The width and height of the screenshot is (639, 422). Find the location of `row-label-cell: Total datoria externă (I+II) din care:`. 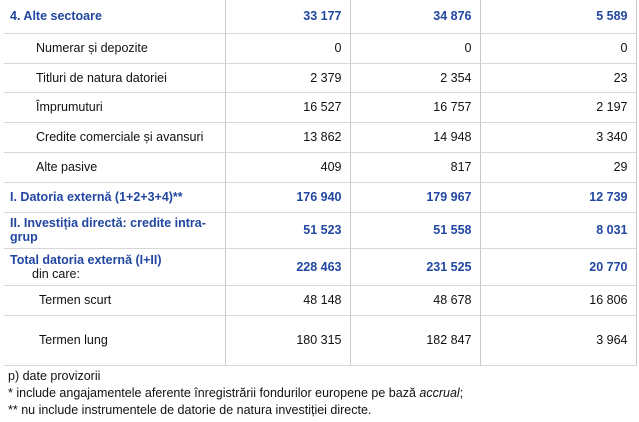

row-label-cell: Total datoria externă (I+II) din care: is located at coordinates (115, 267).